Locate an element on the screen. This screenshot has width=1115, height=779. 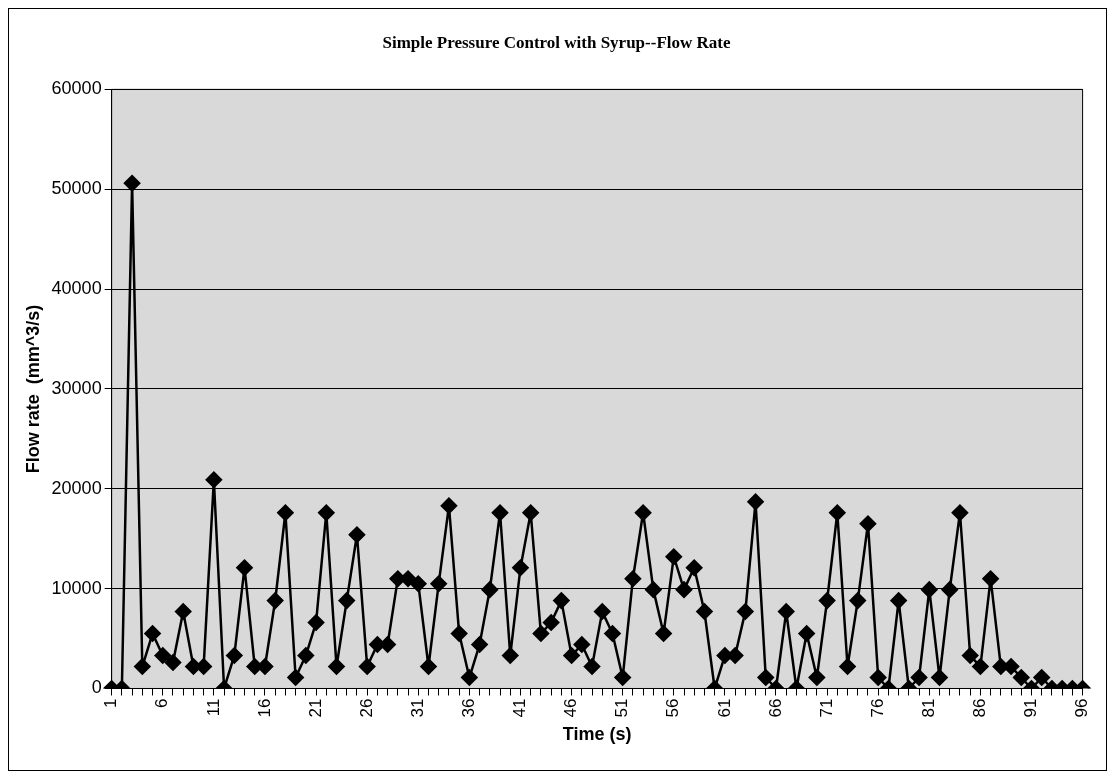
x-tick-label: 31 is located at coordinates (417, 708).